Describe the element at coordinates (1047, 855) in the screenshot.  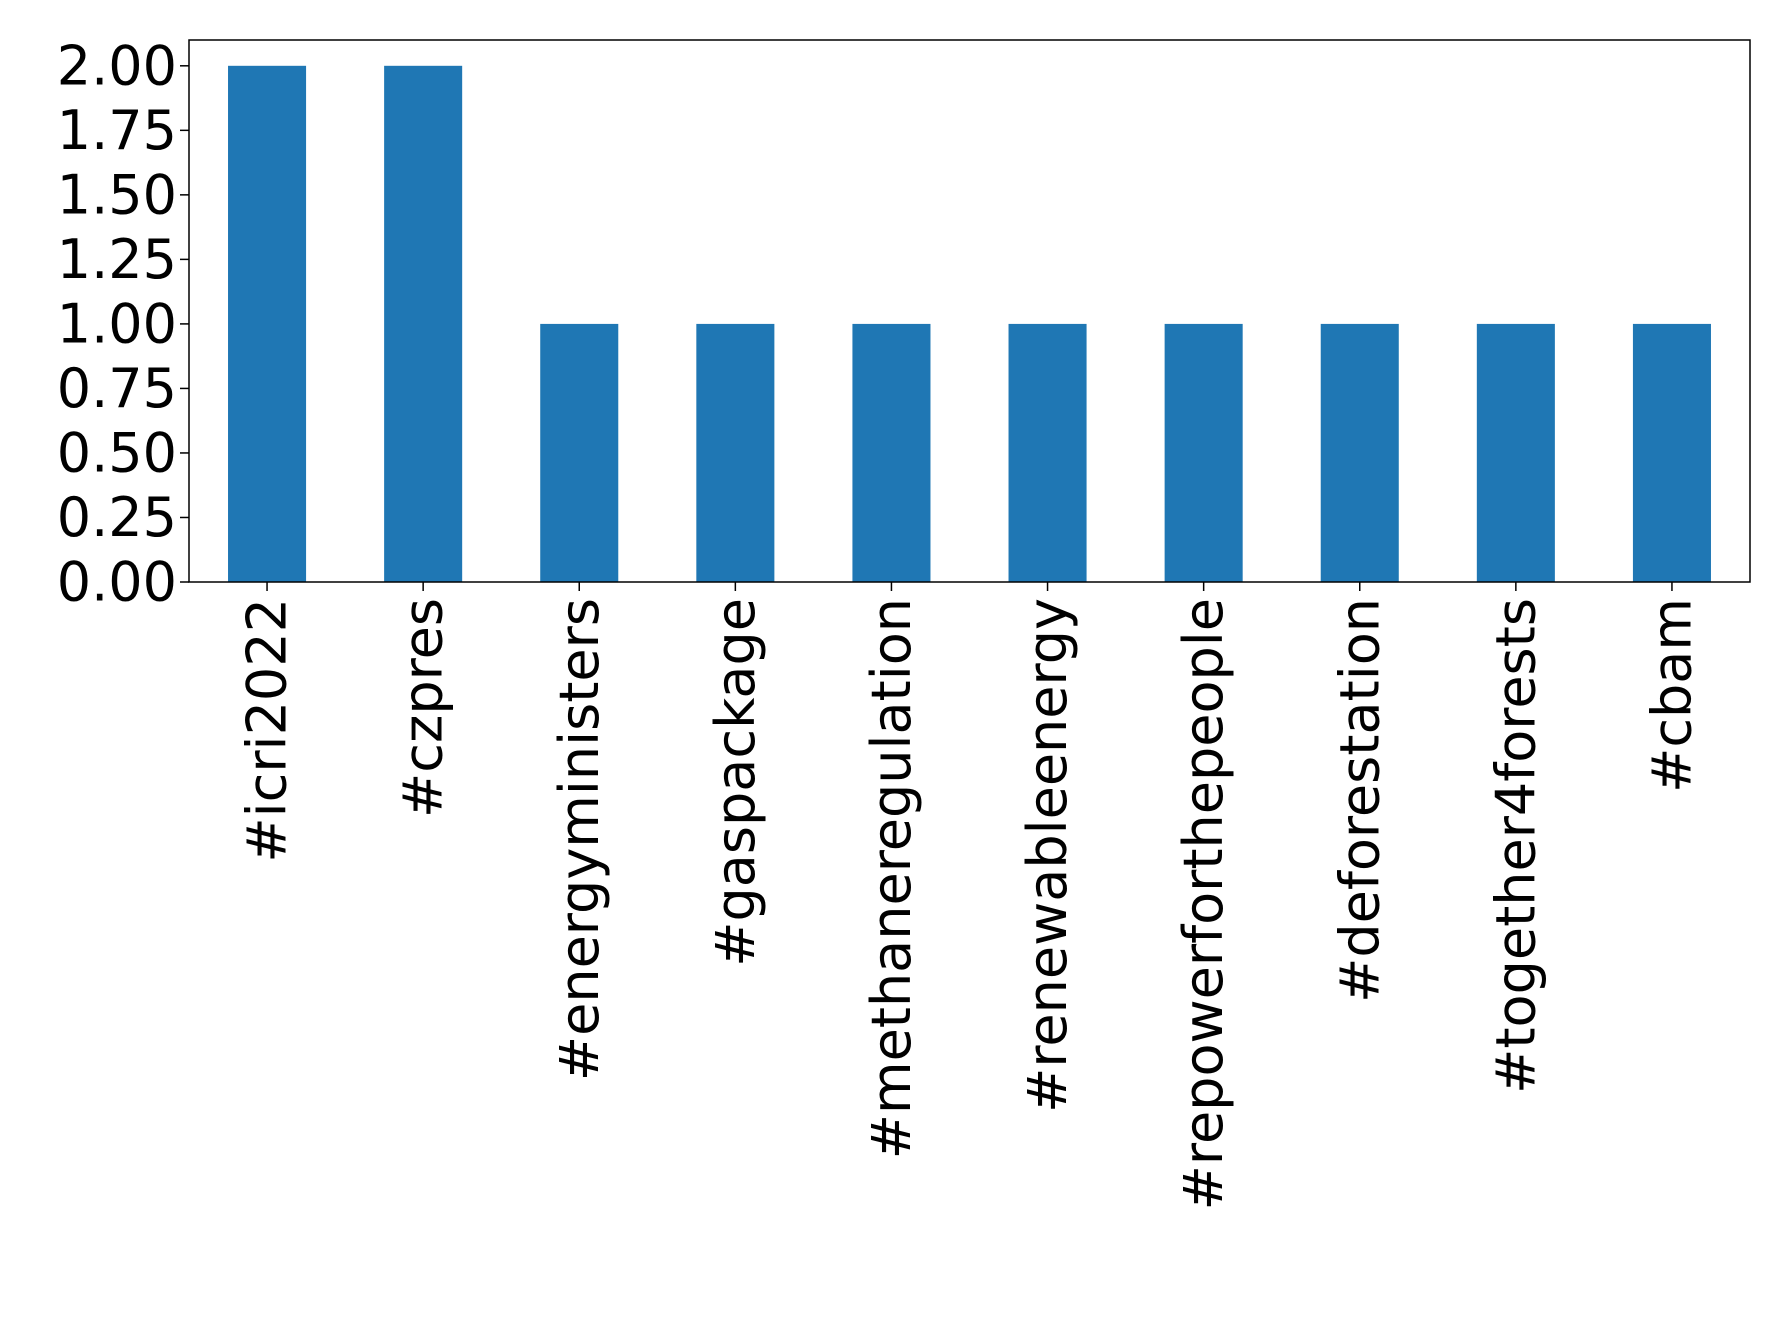
I see `x-tick-label: #renewableenergy` at that location.